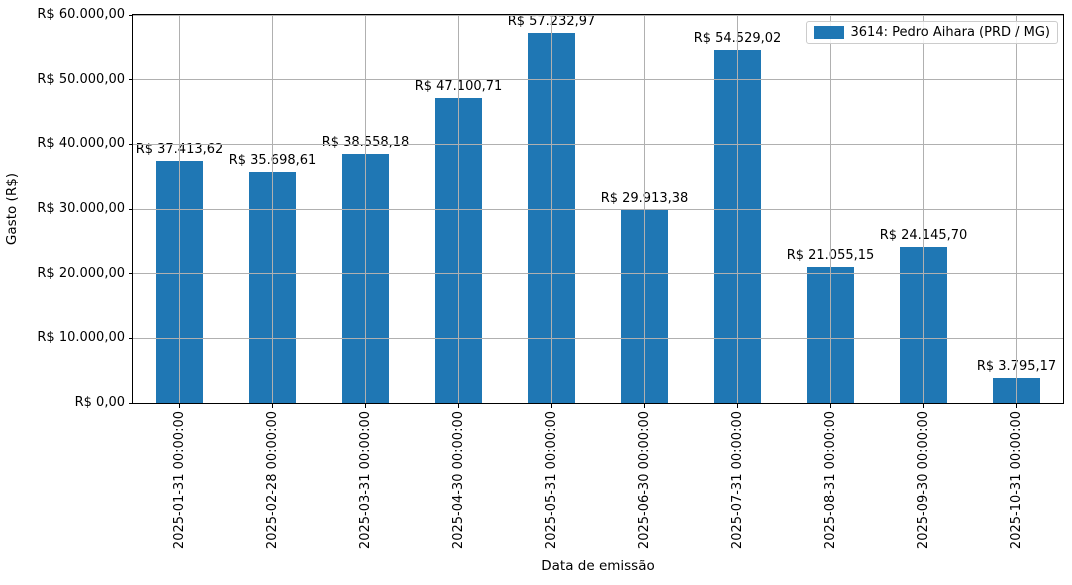 The width and height of the screenshot is (1072, 585). I want to click on x-tick-label: 2025-02-28 00:00:00, so click(272, 480).